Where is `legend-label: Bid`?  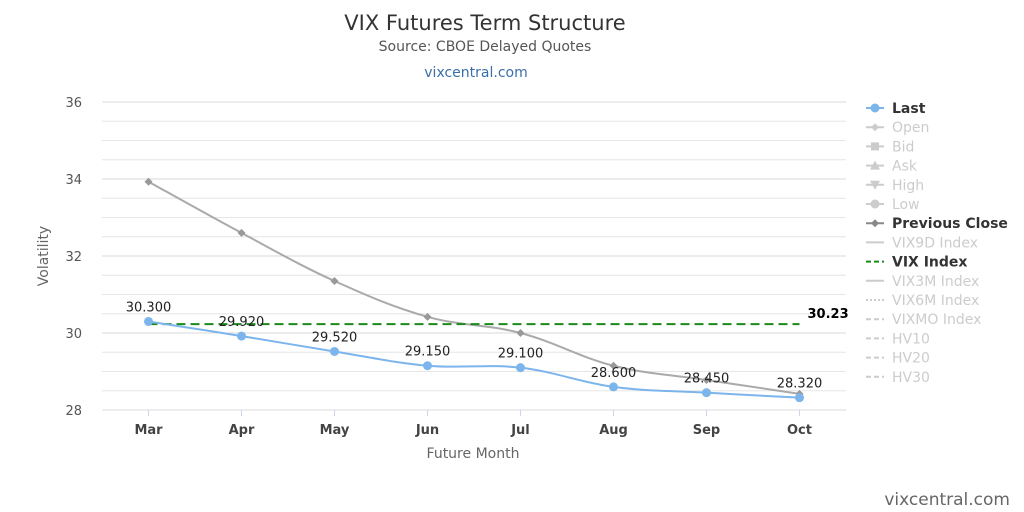 legend-label: Bid is located at coordinates (903, 147).